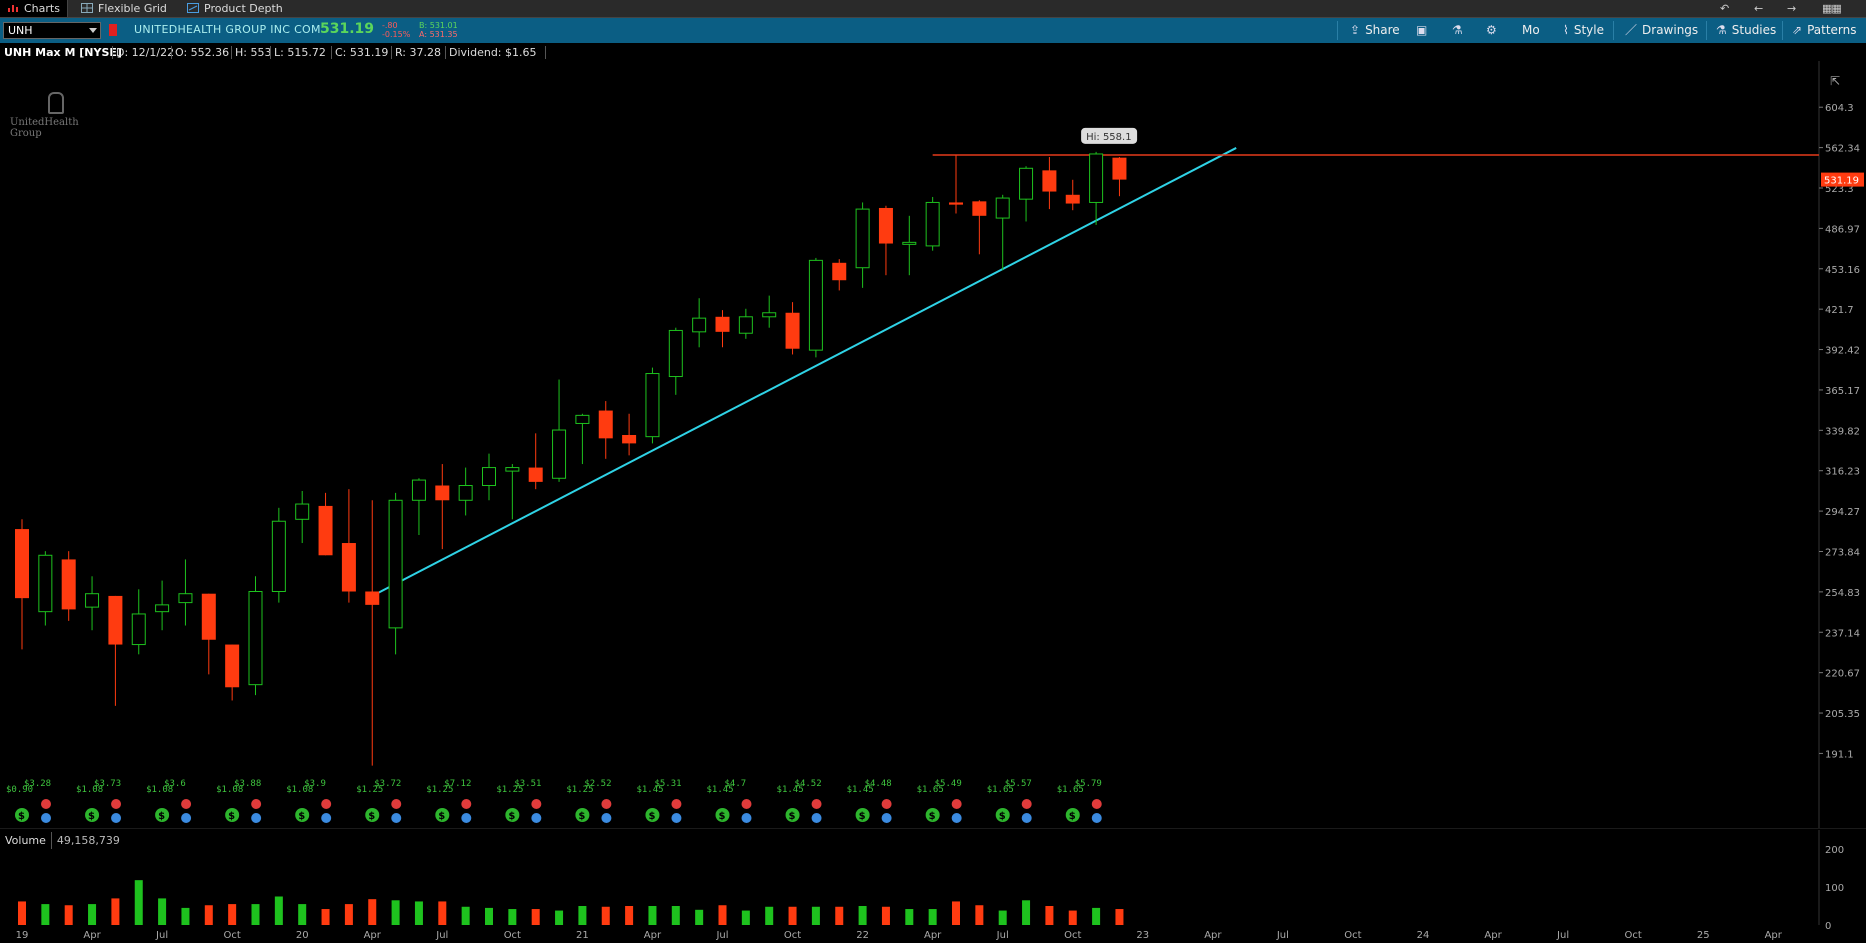  Describe the element at coordinates (1797, 30) in the screenshot. I see `patterns-icon: ⇗` at that location.